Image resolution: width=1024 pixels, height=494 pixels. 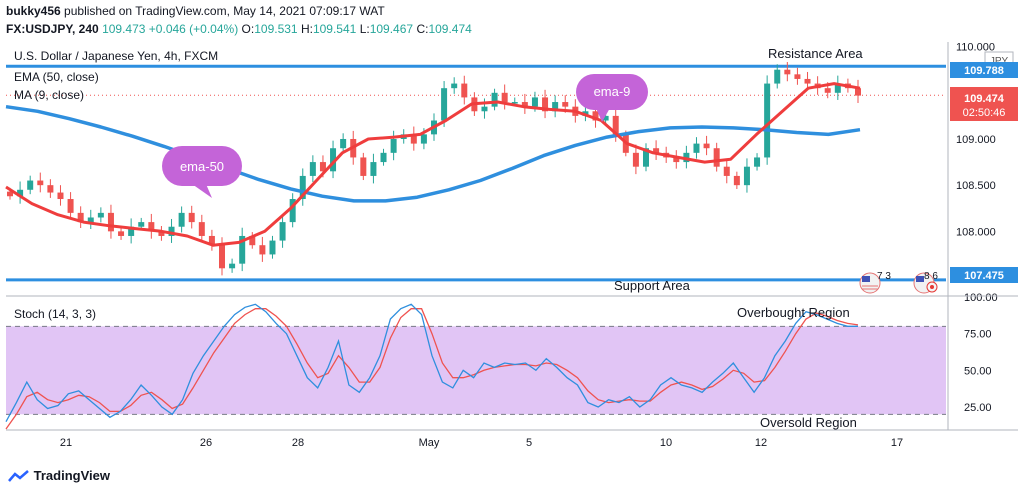 I want to click on tradingview-logo: TradingView, so click(x=59, y=476).